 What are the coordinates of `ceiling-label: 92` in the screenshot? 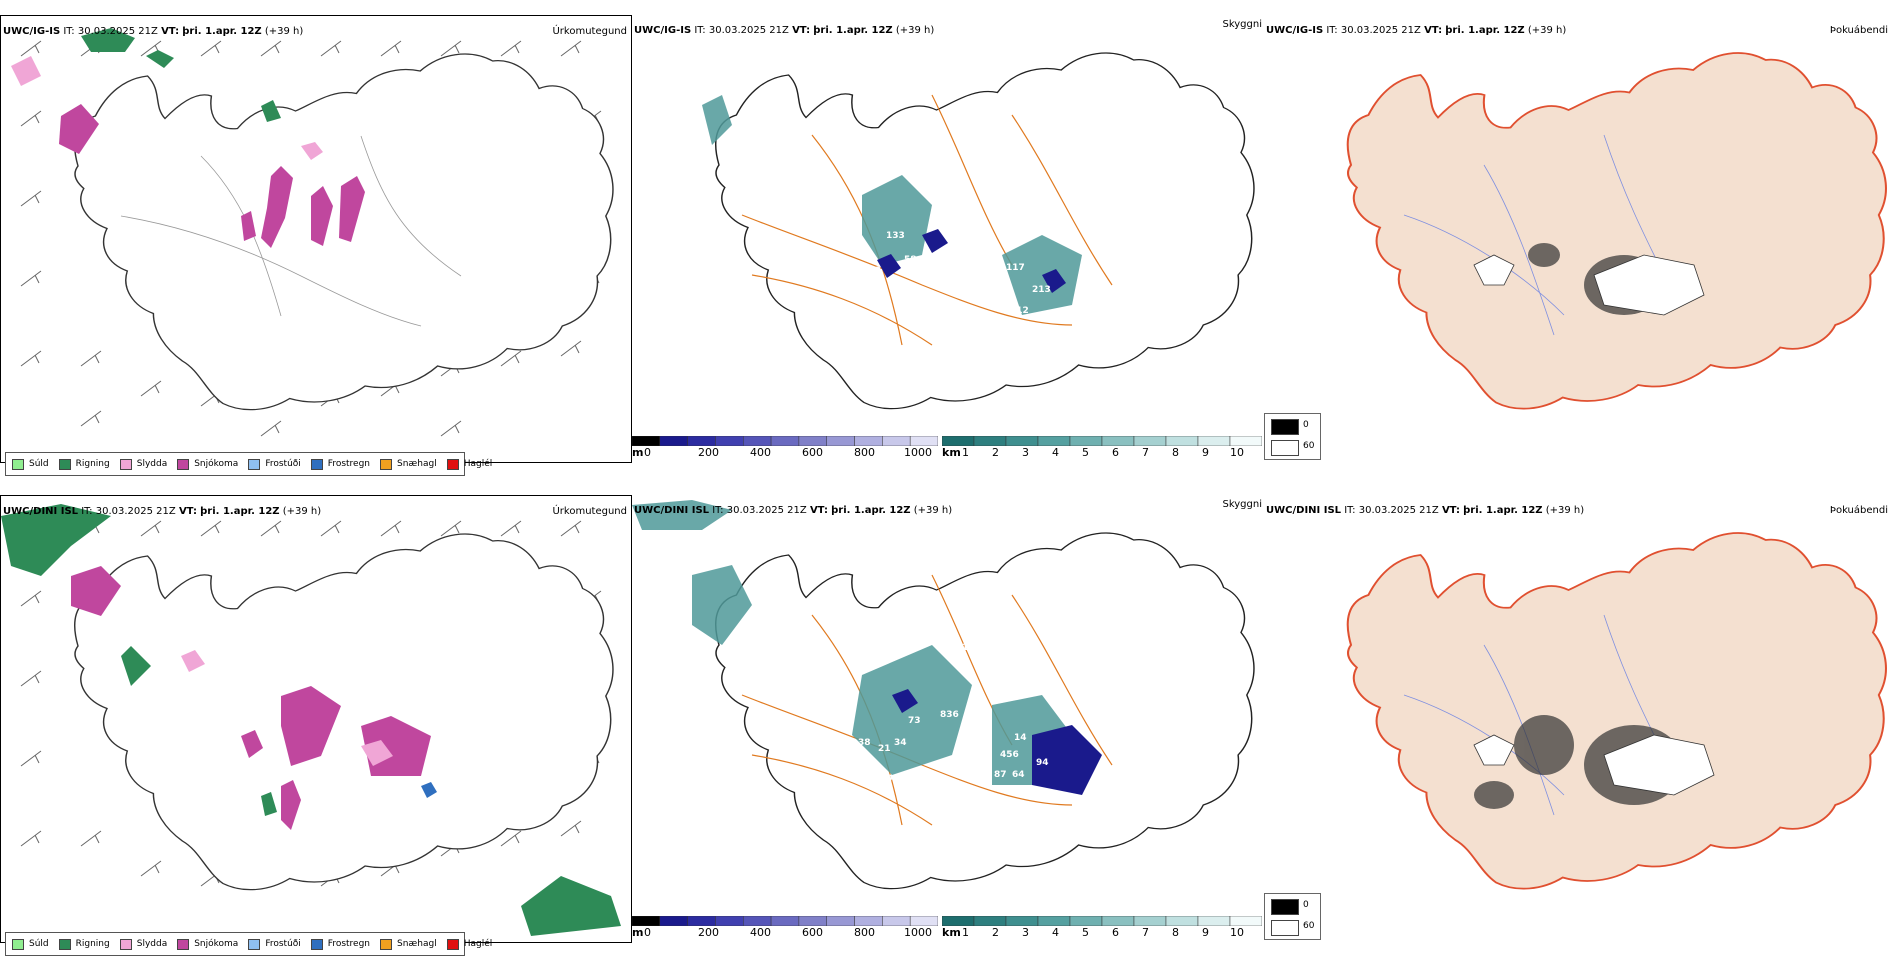 It's located at (938, 261).